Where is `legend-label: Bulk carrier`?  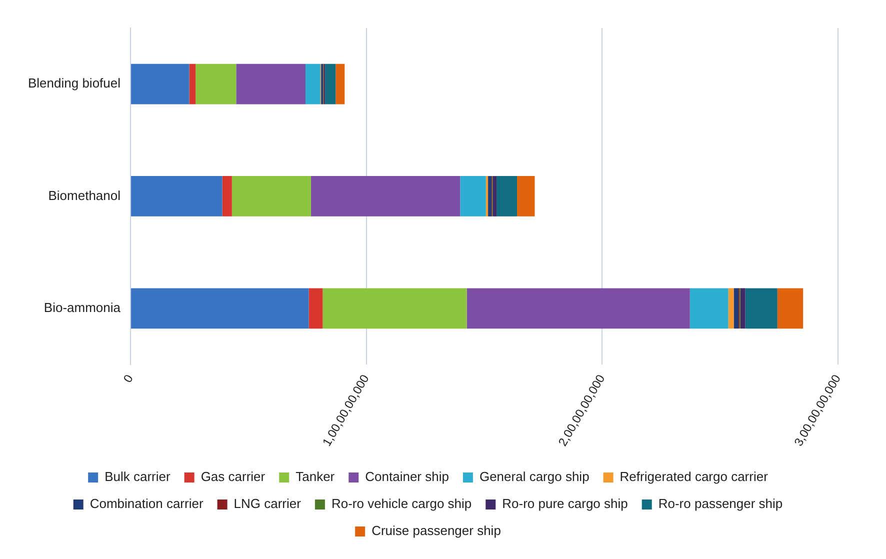 legend-label: Bulk carrier is located at coordinates (137, 476).